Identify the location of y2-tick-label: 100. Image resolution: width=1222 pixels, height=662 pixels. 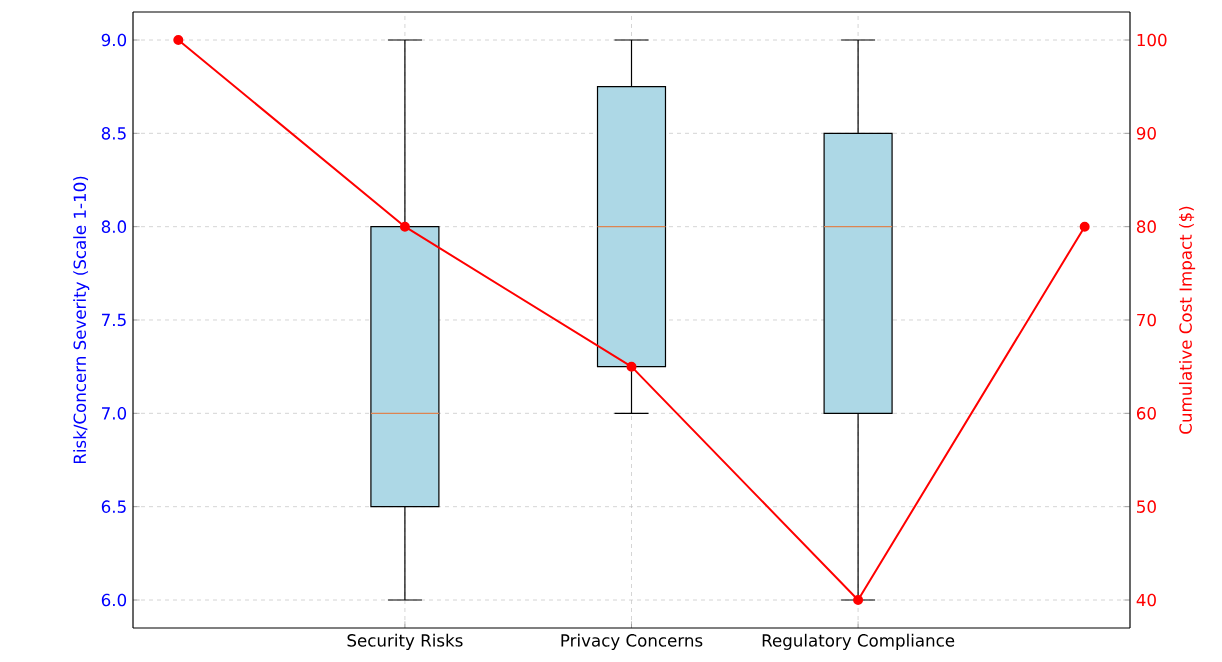
(1152, 40).